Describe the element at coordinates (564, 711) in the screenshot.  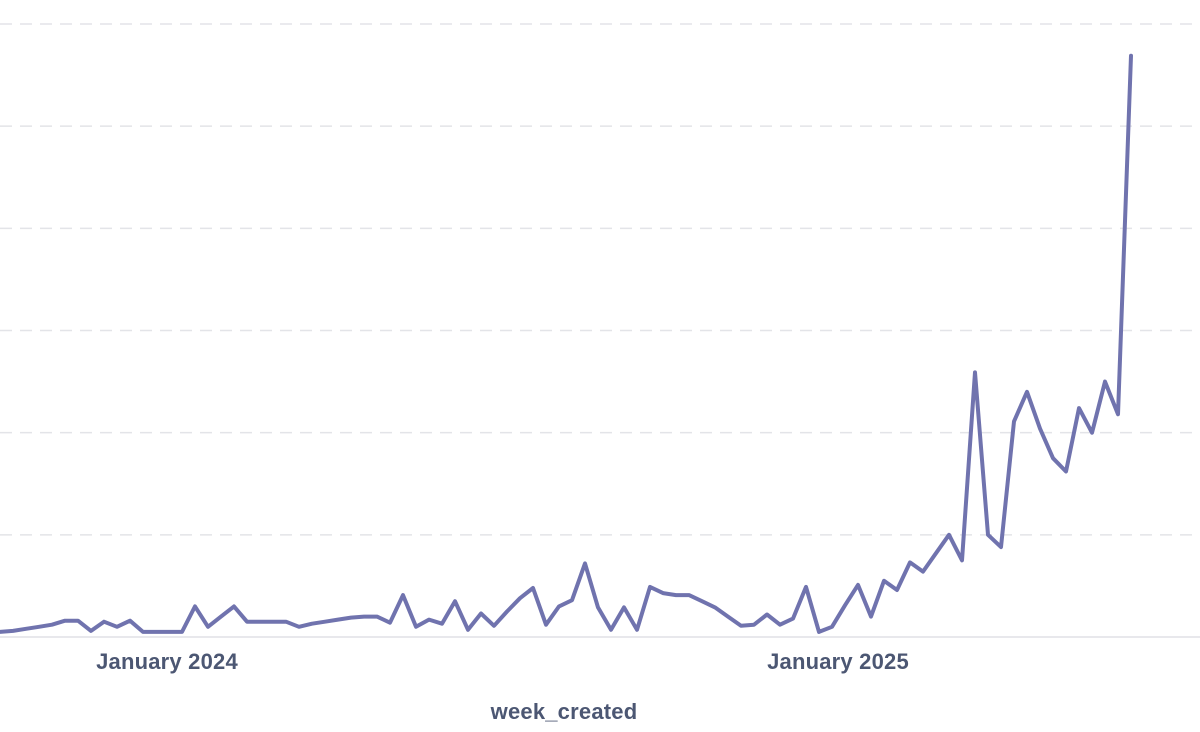
I see `x-axis-title: week_created` at that location.